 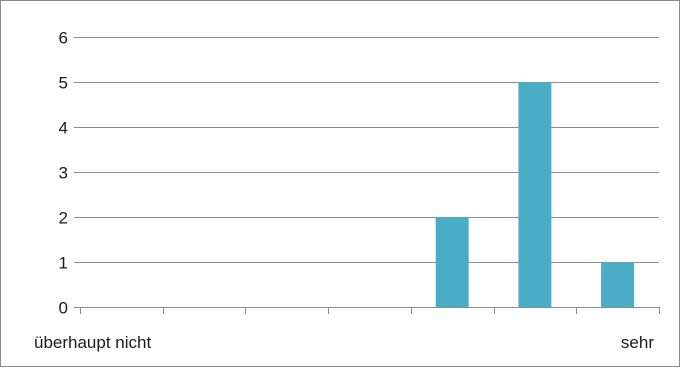 I want to click on y-tick-label-1: 1, so click(x=63, y=263).